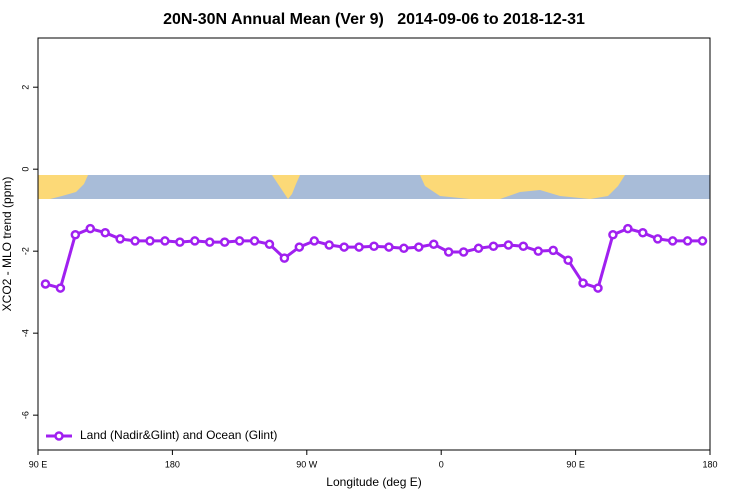 Image resolution: width=750 pixels, height=500 pixels. Describe the element at coordinates (25, 415) in the screenshot. I see `y-tick-label: -6` at that location.